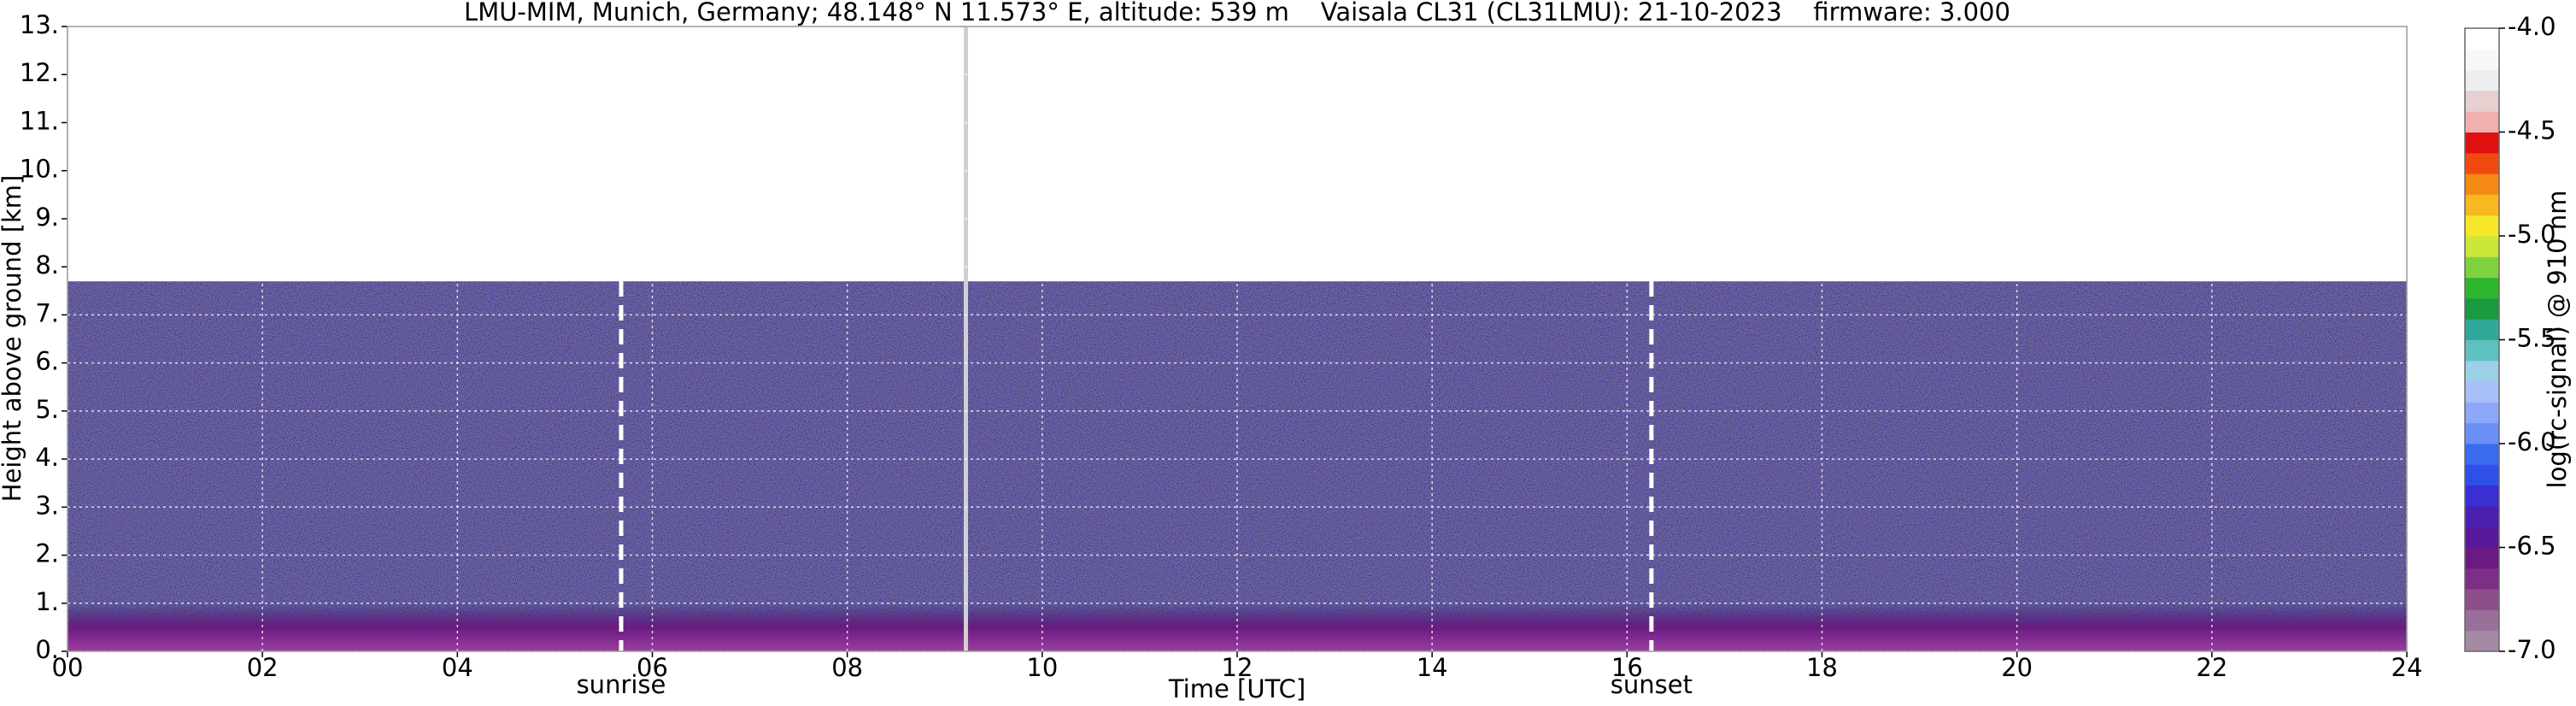 This screenshot has width=2576, height=706. I want to click on x-tick-label: 06, so click(652, 667).